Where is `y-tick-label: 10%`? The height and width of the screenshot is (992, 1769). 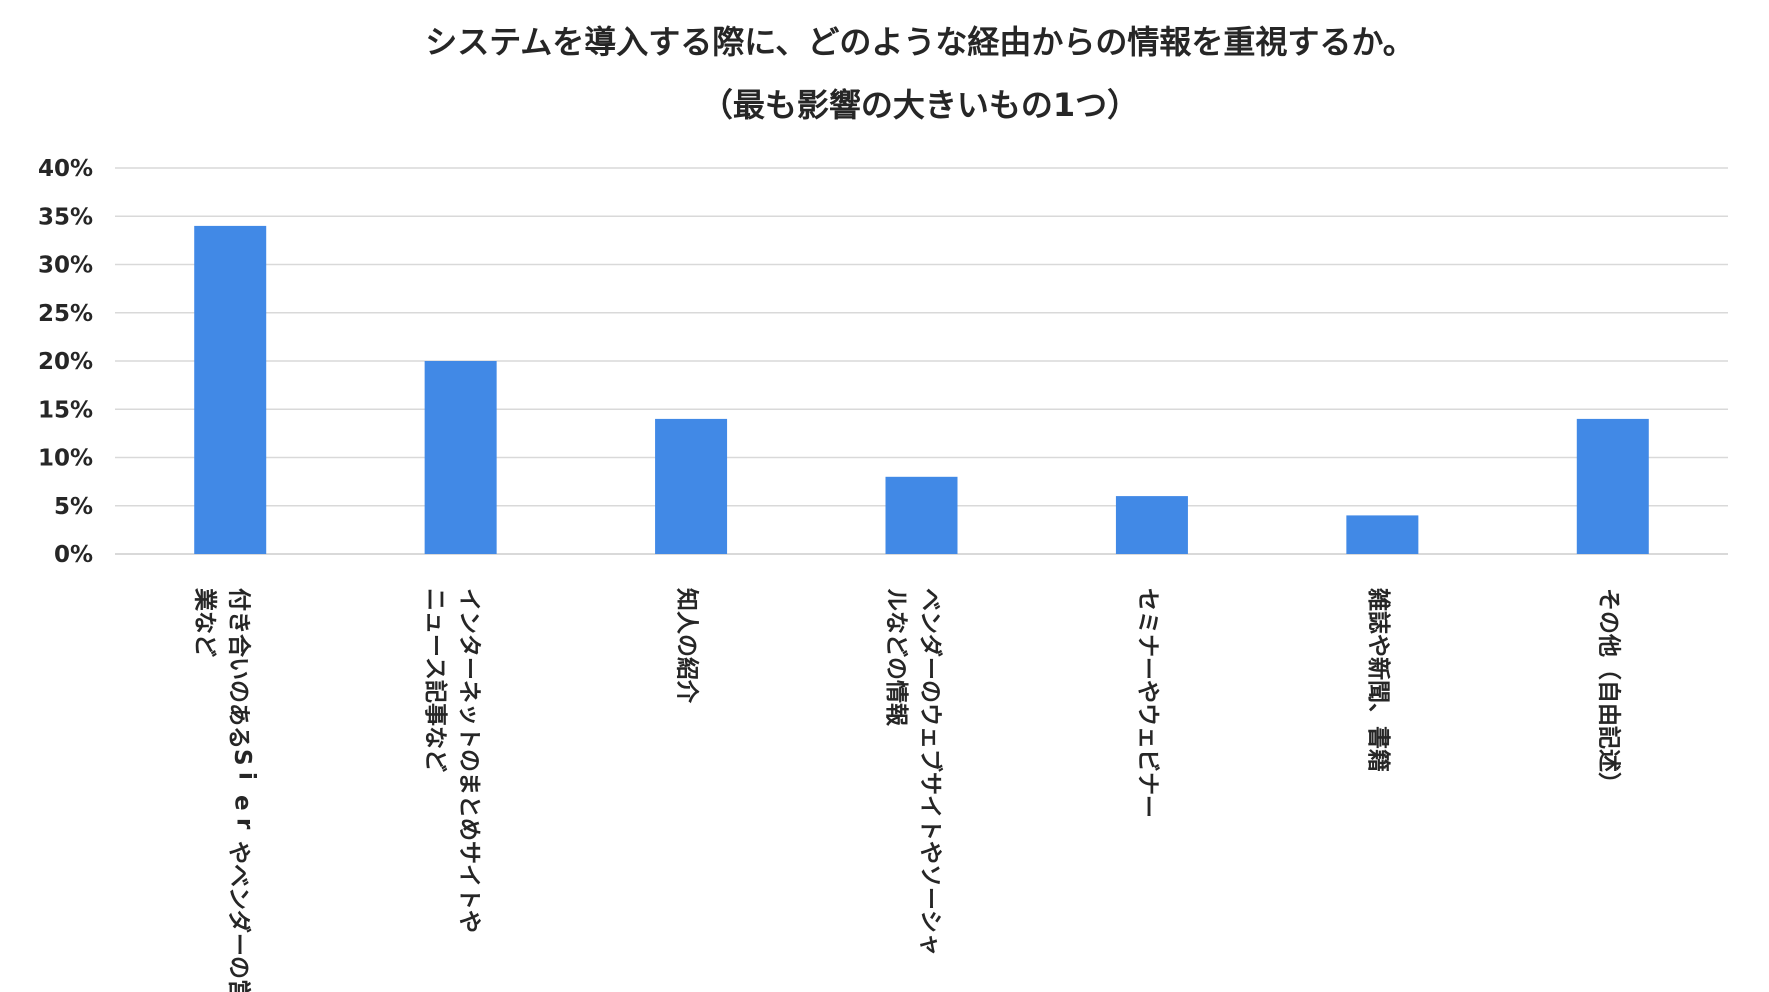 y-tick-label: 10% is located at coordinates (65, 459).